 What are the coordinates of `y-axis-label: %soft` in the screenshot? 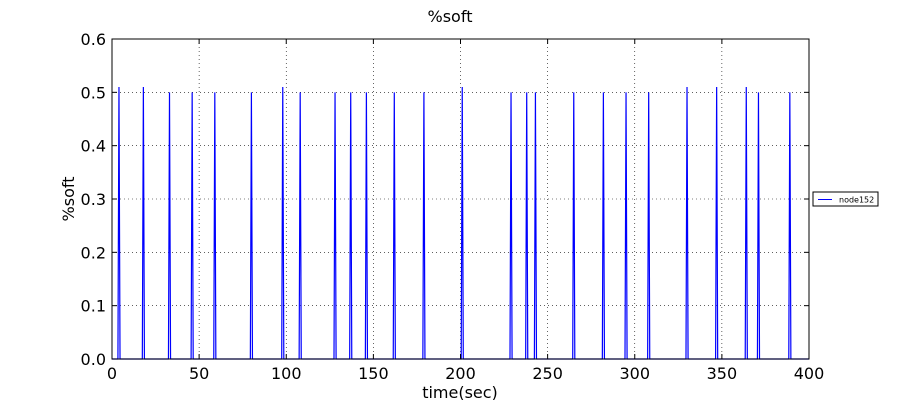 It's located at (68, 199).